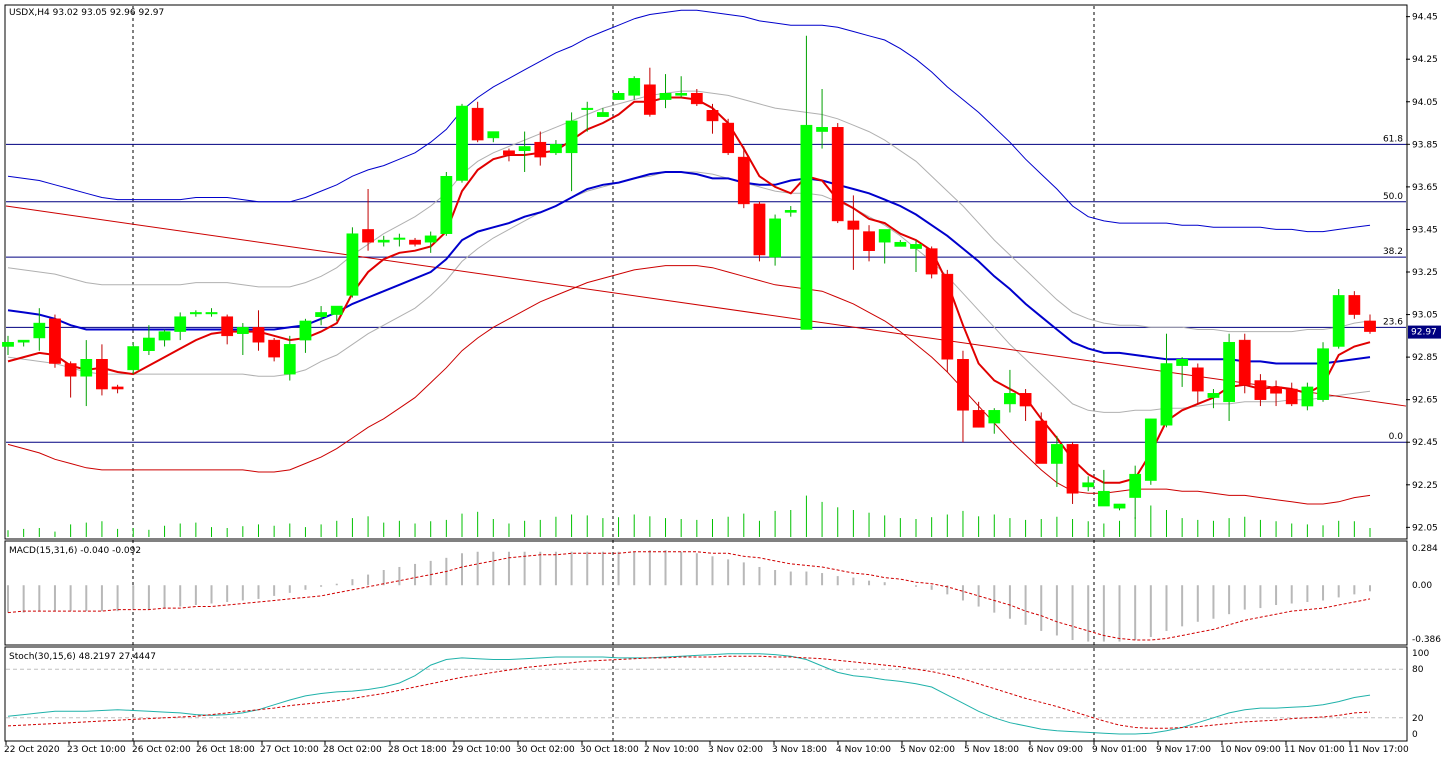 Image resolution: width=1450 pixels, height=767 pixels. I want to click on fib-level-label: 61.8, so click(1393, 139).